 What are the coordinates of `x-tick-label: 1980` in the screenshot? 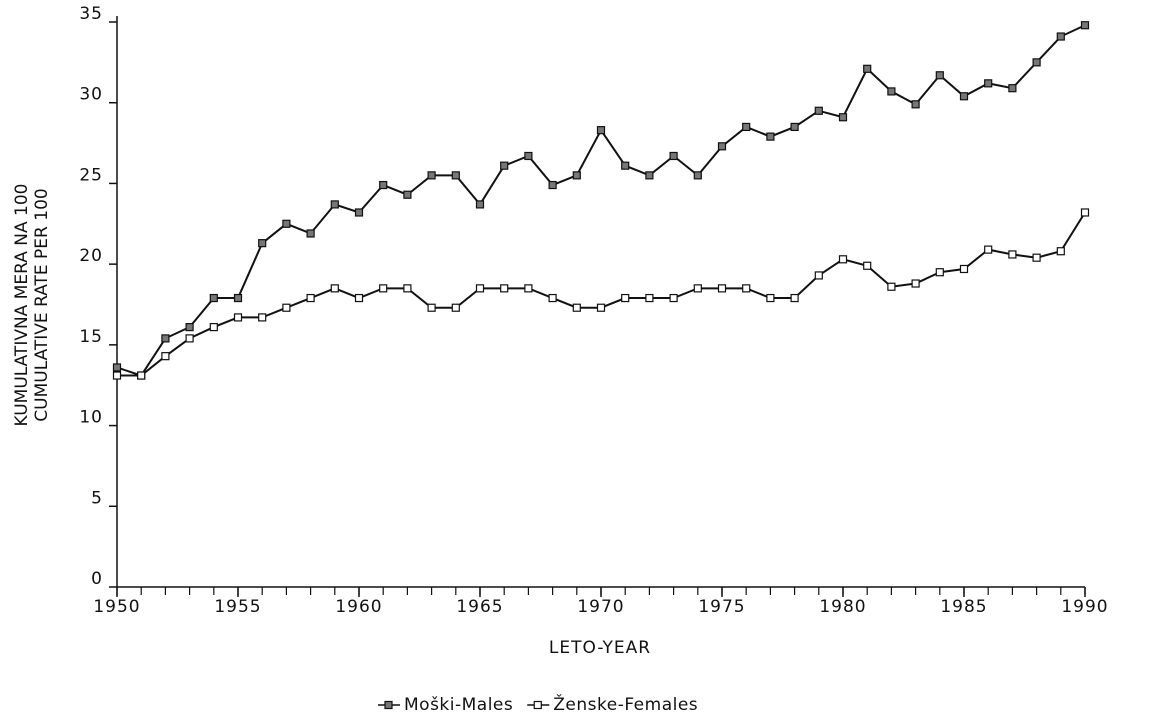 It's located at (842, 607).